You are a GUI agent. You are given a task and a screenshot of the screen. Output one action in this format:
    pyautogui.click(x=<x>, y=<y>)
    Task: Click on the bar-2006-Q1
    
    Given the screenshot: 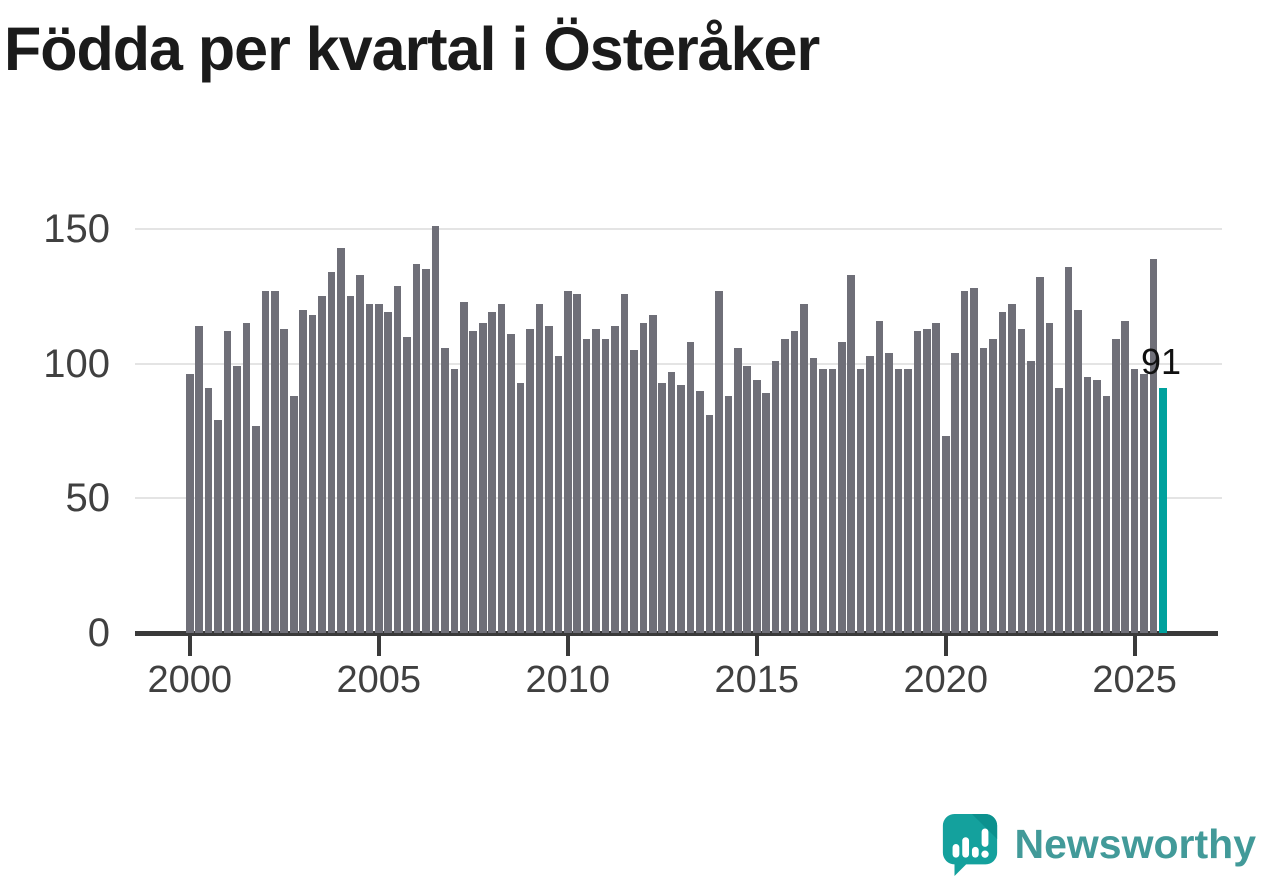 What is the action you would take?
    pyautogui.click(x=416, y=448)
    